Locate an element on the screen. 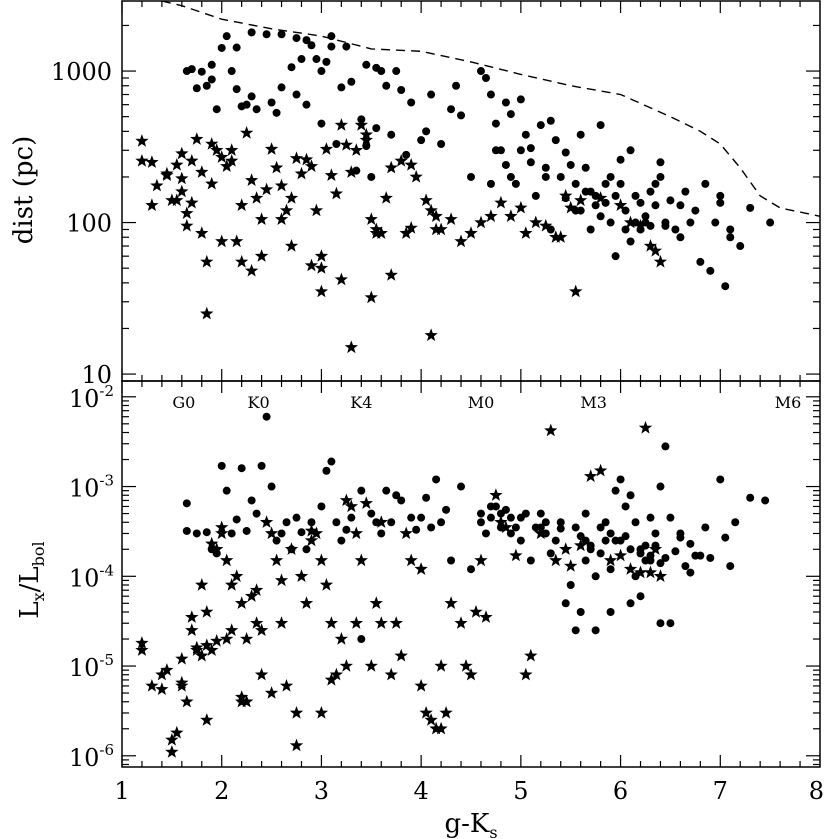 The image size is (830, 839). x-tick-label: 7 is located at coordinates (720, 791).